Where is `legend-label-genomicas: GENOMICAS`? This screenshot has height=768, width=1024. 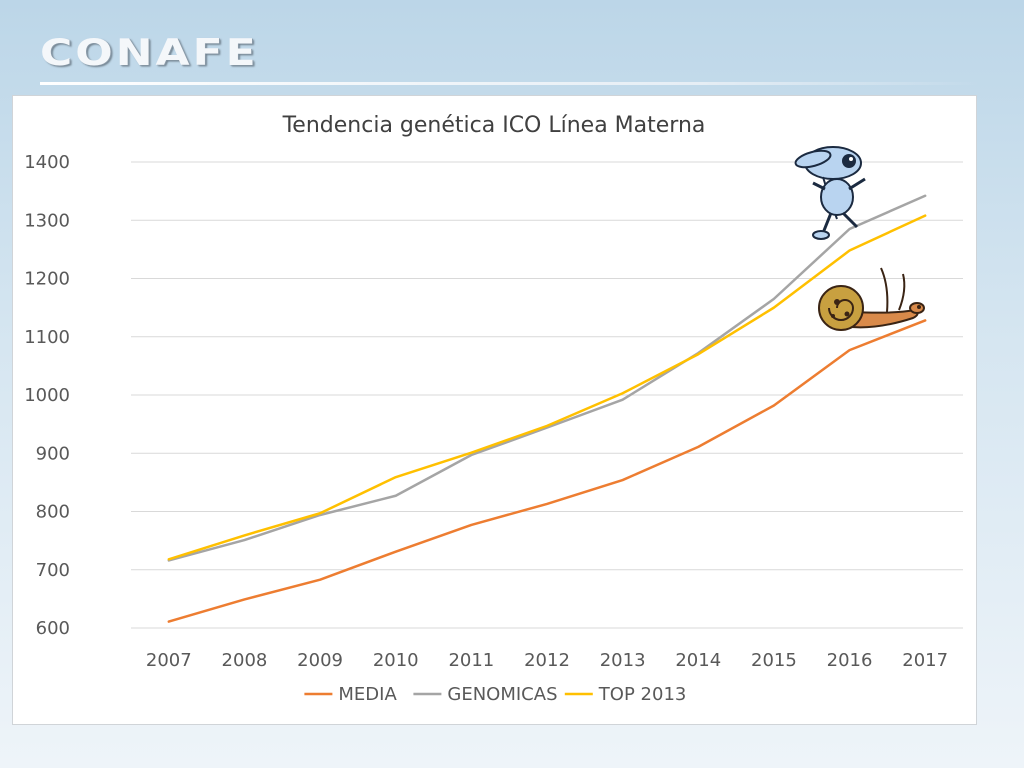
legend-label-genomicas: GENOMICAS is located at coordinates (502, 694).